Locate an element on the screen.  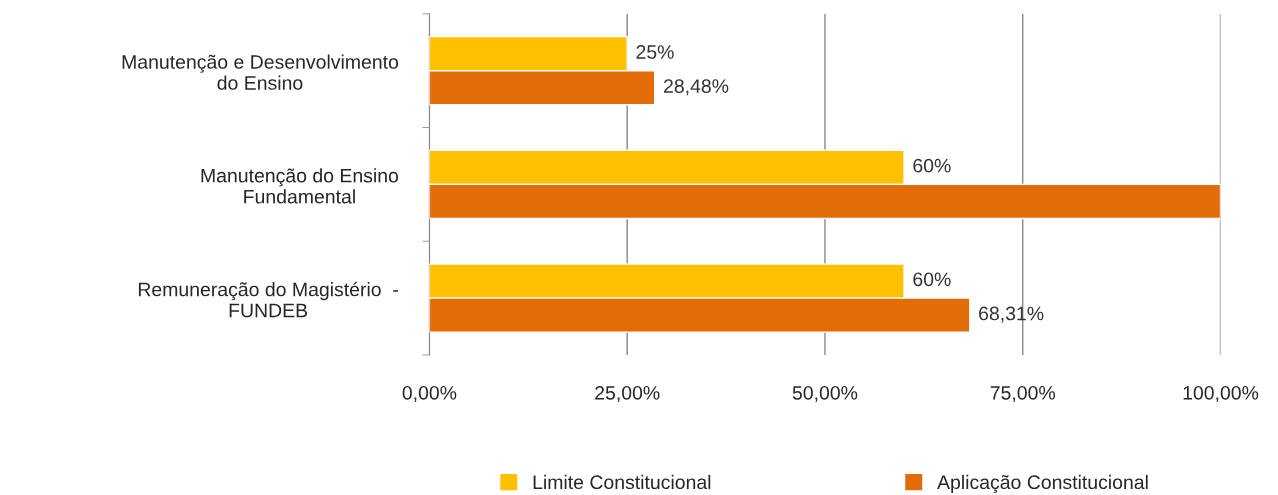
y-tick-label: Manutenção e Desenvolvimento do Ensino is located at coordinates (260, 72).